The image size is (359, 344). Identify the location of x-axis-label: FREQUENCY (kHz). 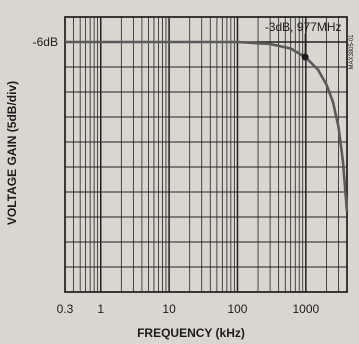
(191, 333).